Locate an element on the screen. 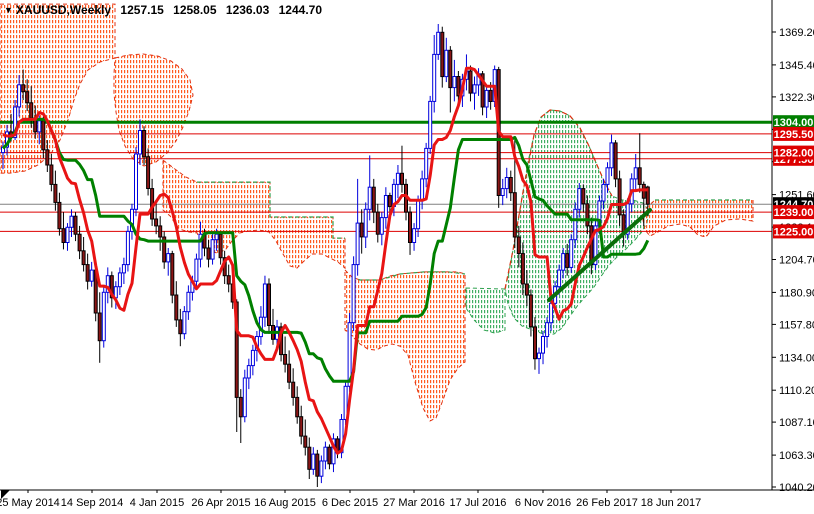  trendline is located at coordinates (599, 255).